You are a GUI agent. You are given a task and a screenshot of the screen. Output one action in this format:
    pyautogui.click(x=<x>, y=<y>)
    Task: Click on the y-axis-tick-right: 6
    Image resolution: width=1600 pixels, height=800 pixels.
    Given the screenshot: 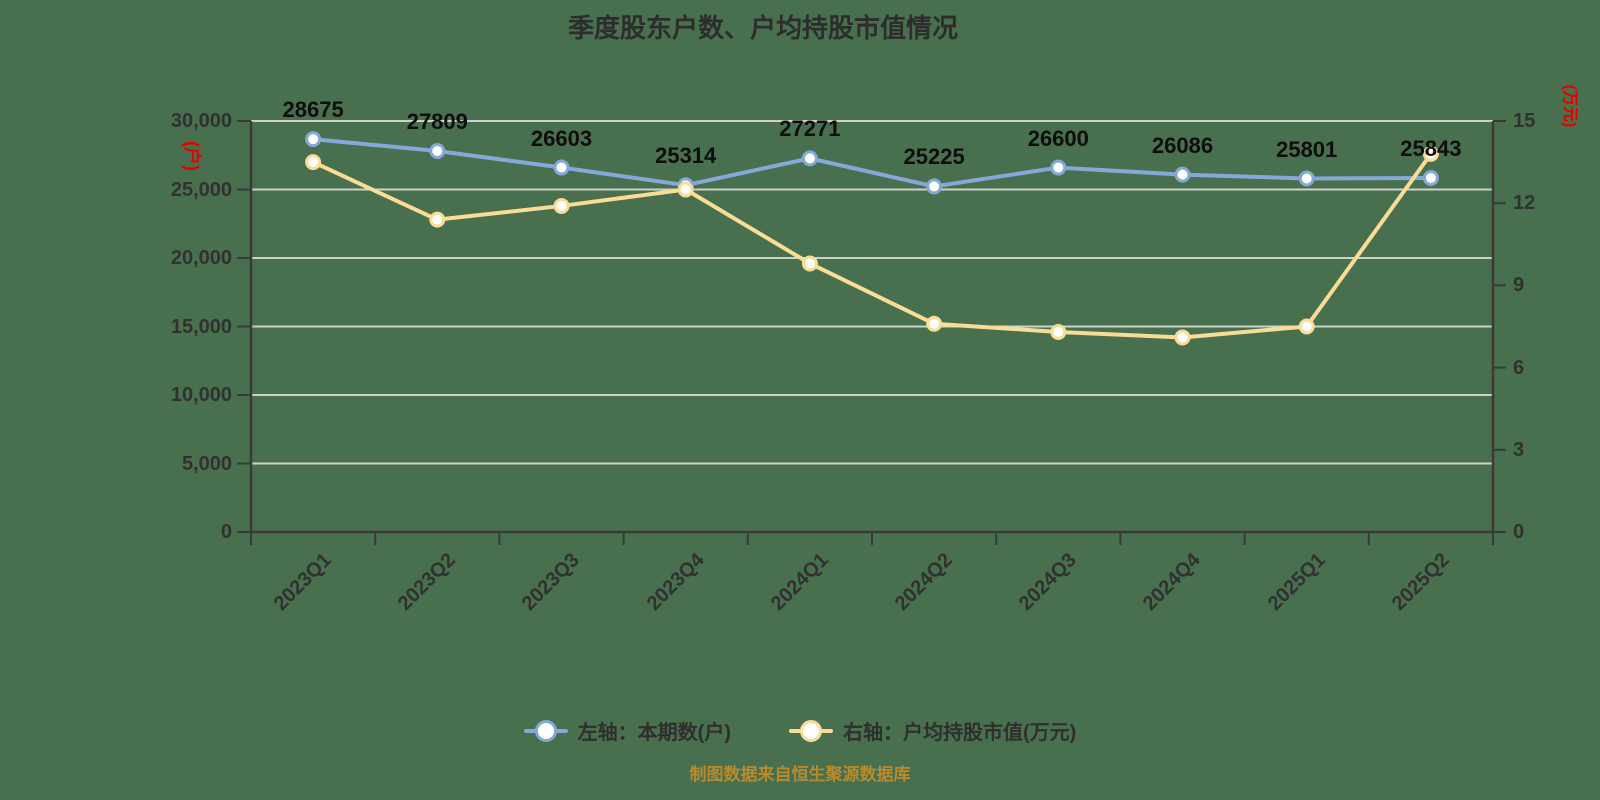 What is the action you would take?
    pyautogui.click(x=1519, y=367)
    